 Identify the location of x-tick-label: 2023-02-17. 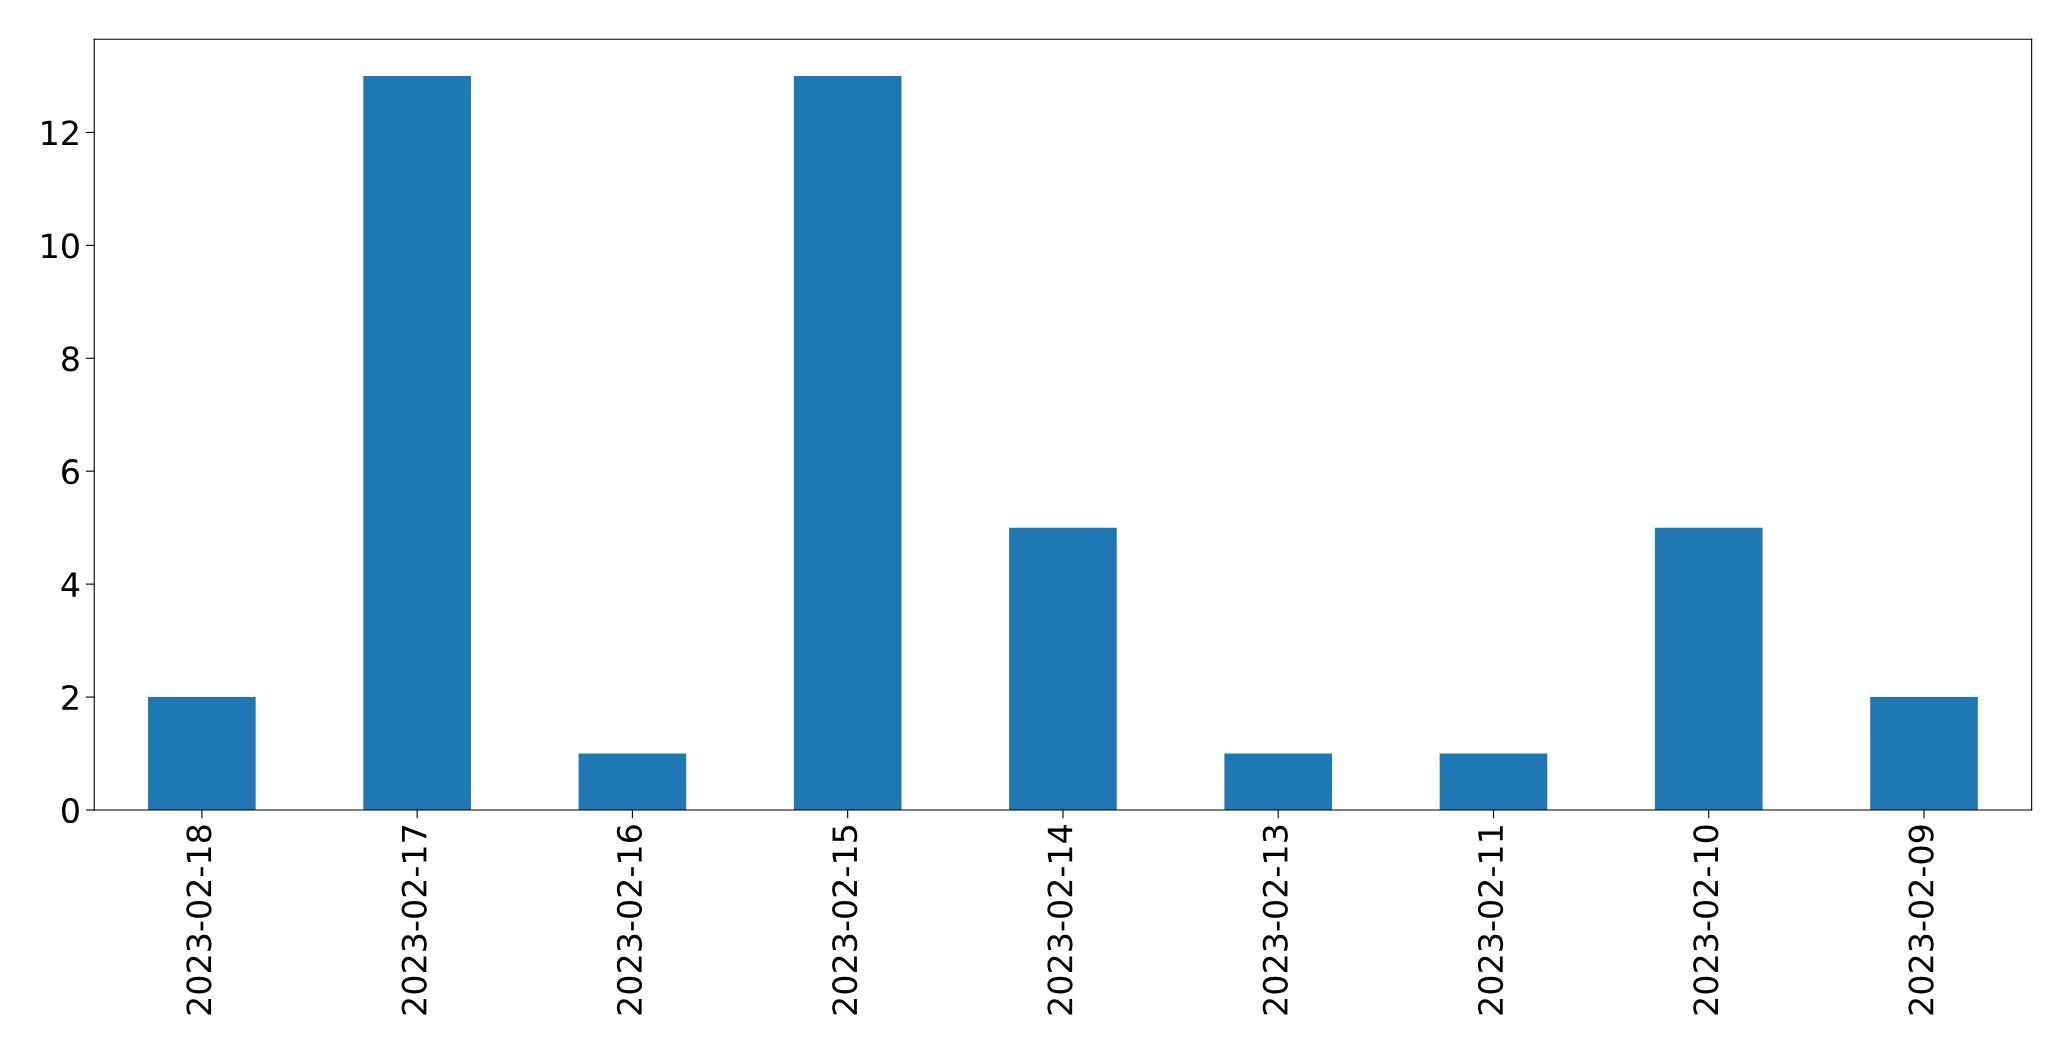
(414, 920).